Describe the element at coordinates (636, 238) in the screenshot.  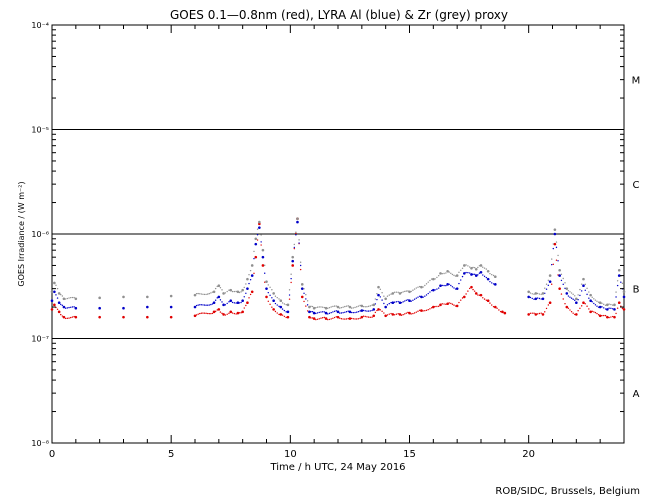
I see `flare-class-labels: A B C M` at that location.